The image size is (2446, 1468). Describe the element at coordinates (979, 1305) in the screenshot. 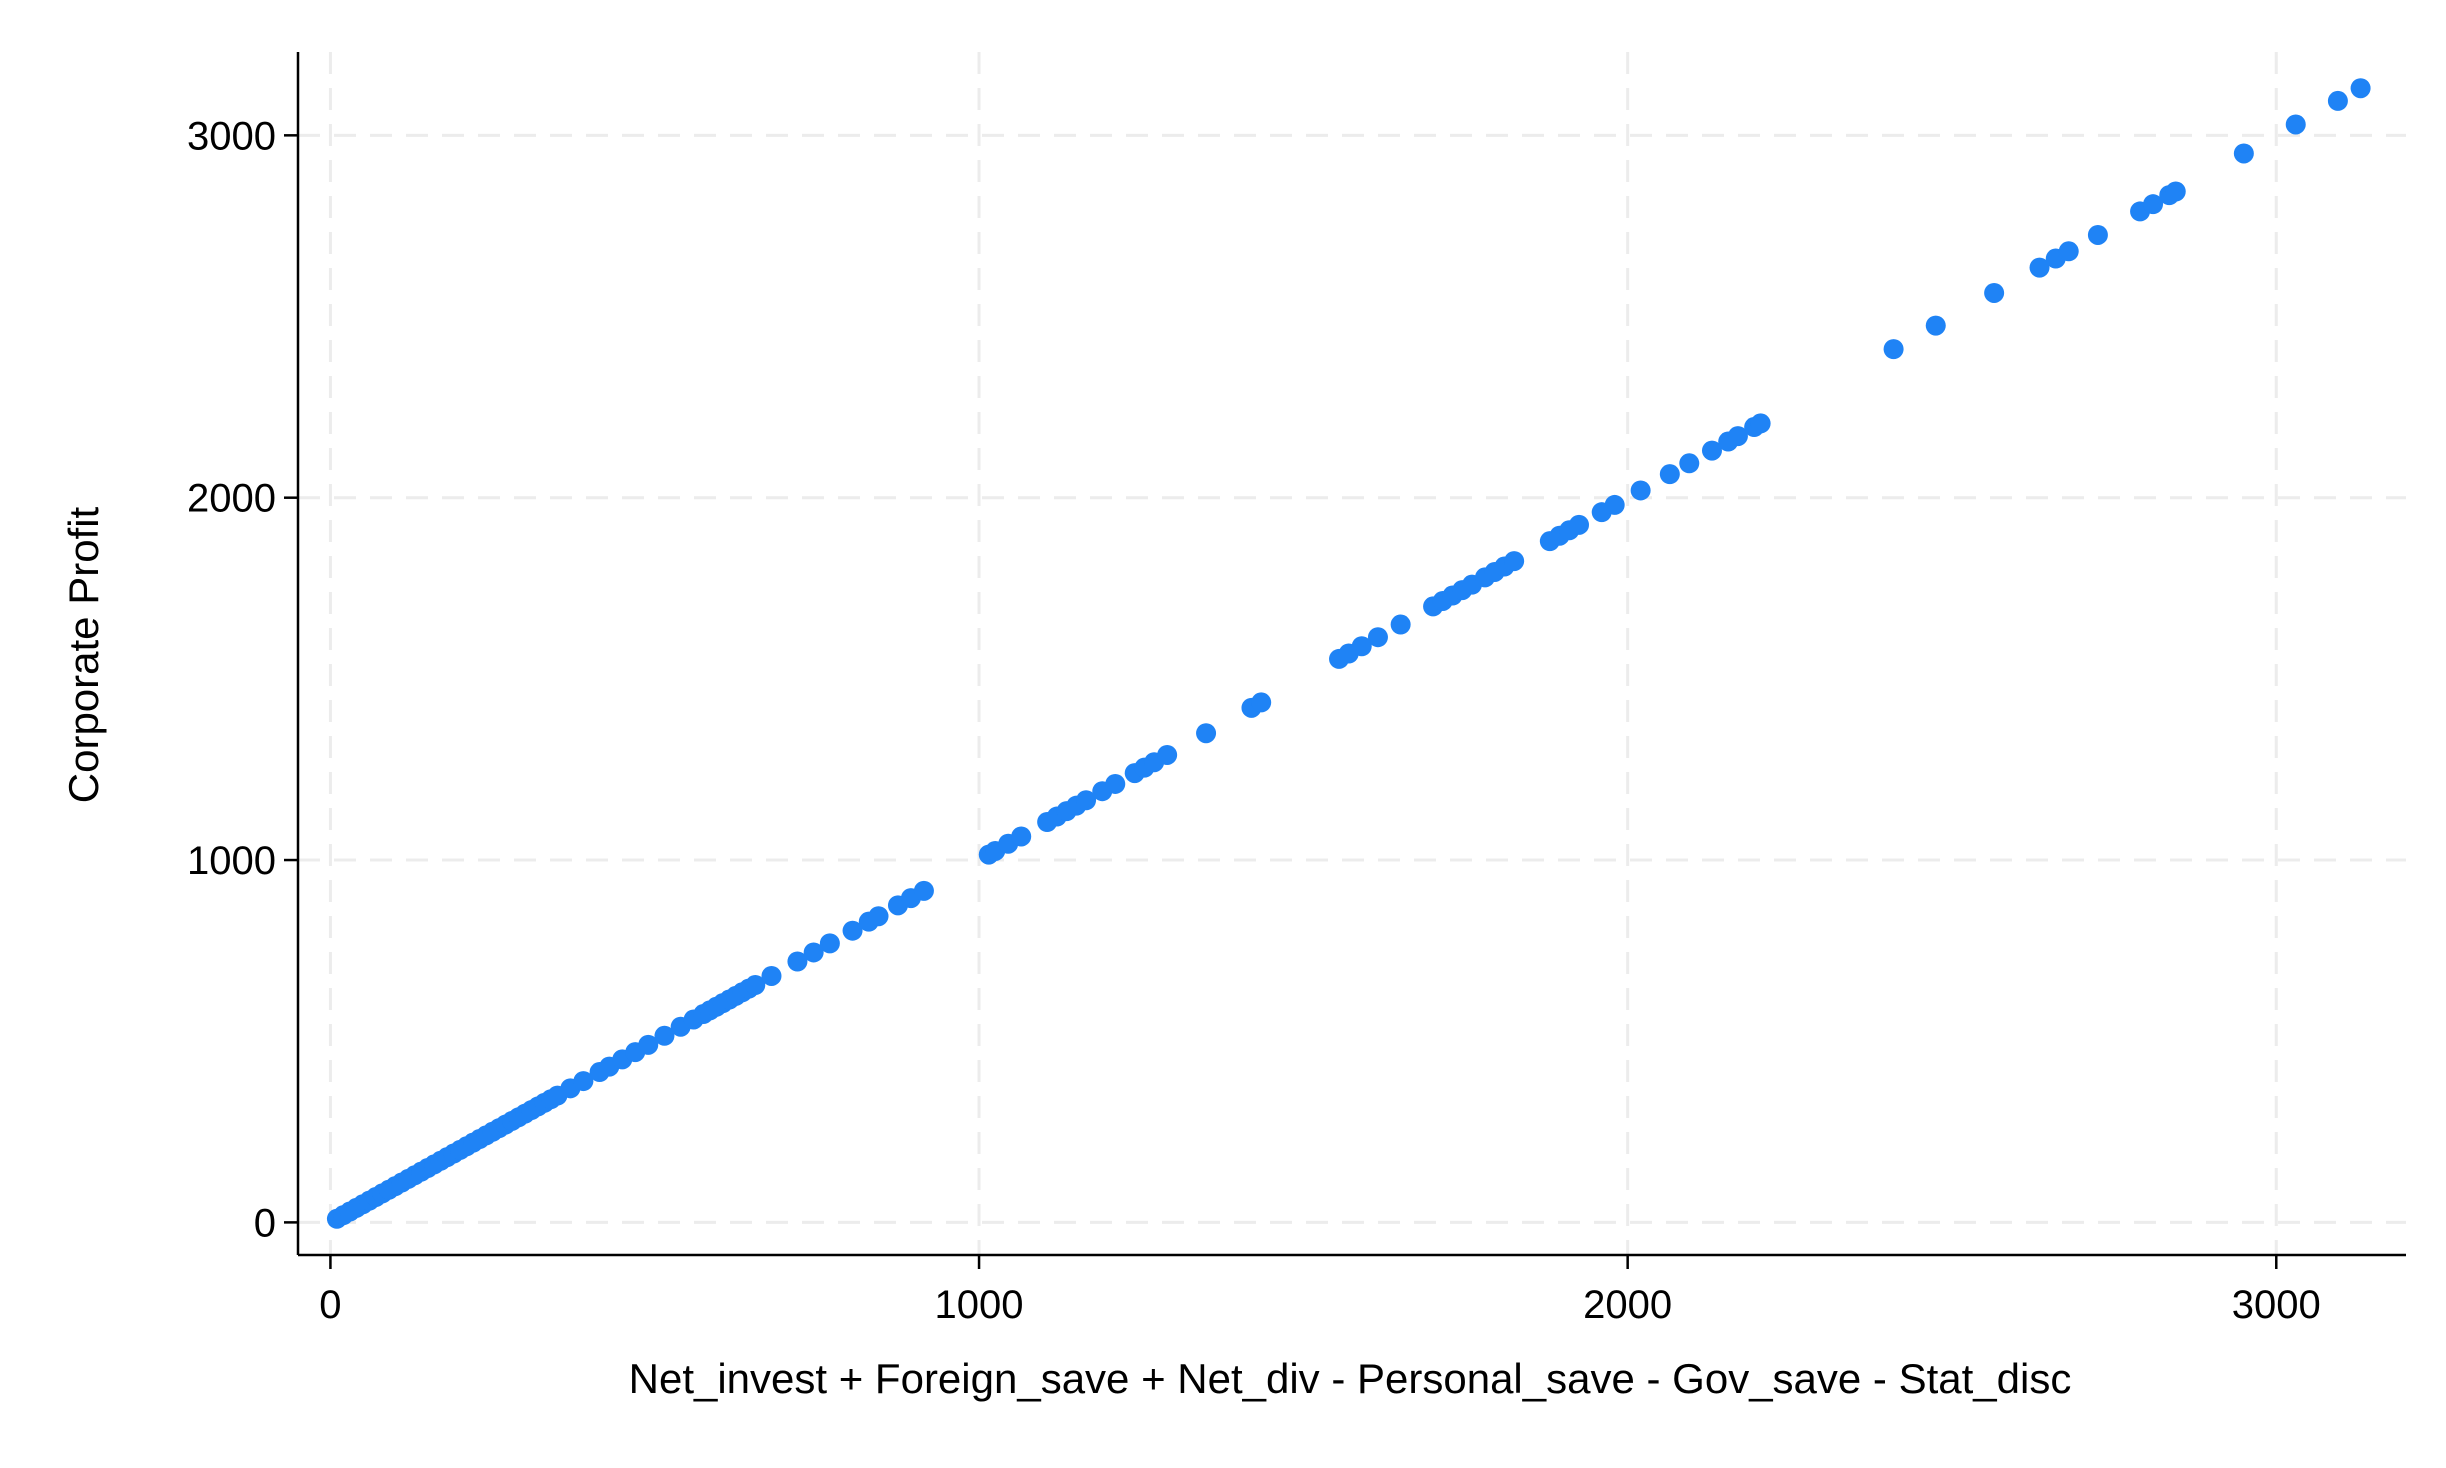

I see `x-tick-label: 1000` at that location.